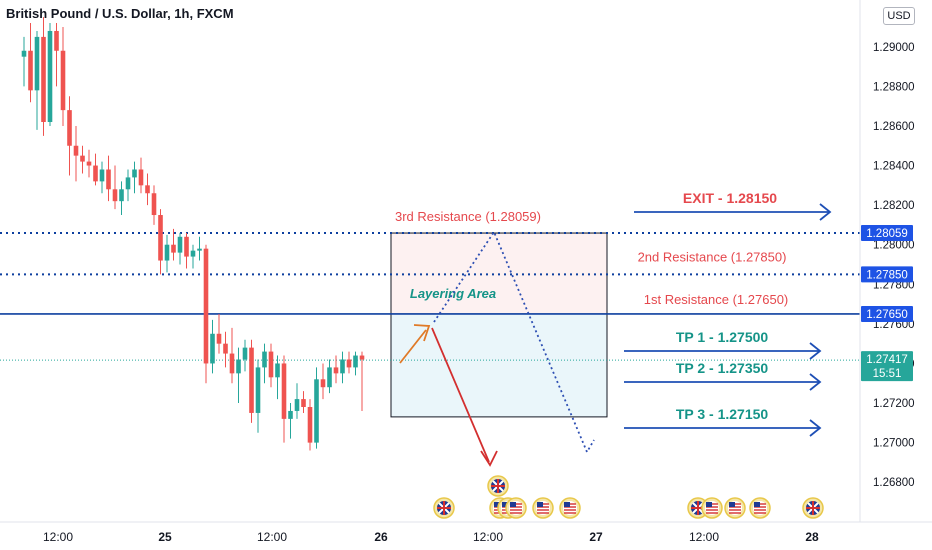  Describe the element at coordinates (460, 395) in the screenshot. I see `down-arrow-line` at that location.